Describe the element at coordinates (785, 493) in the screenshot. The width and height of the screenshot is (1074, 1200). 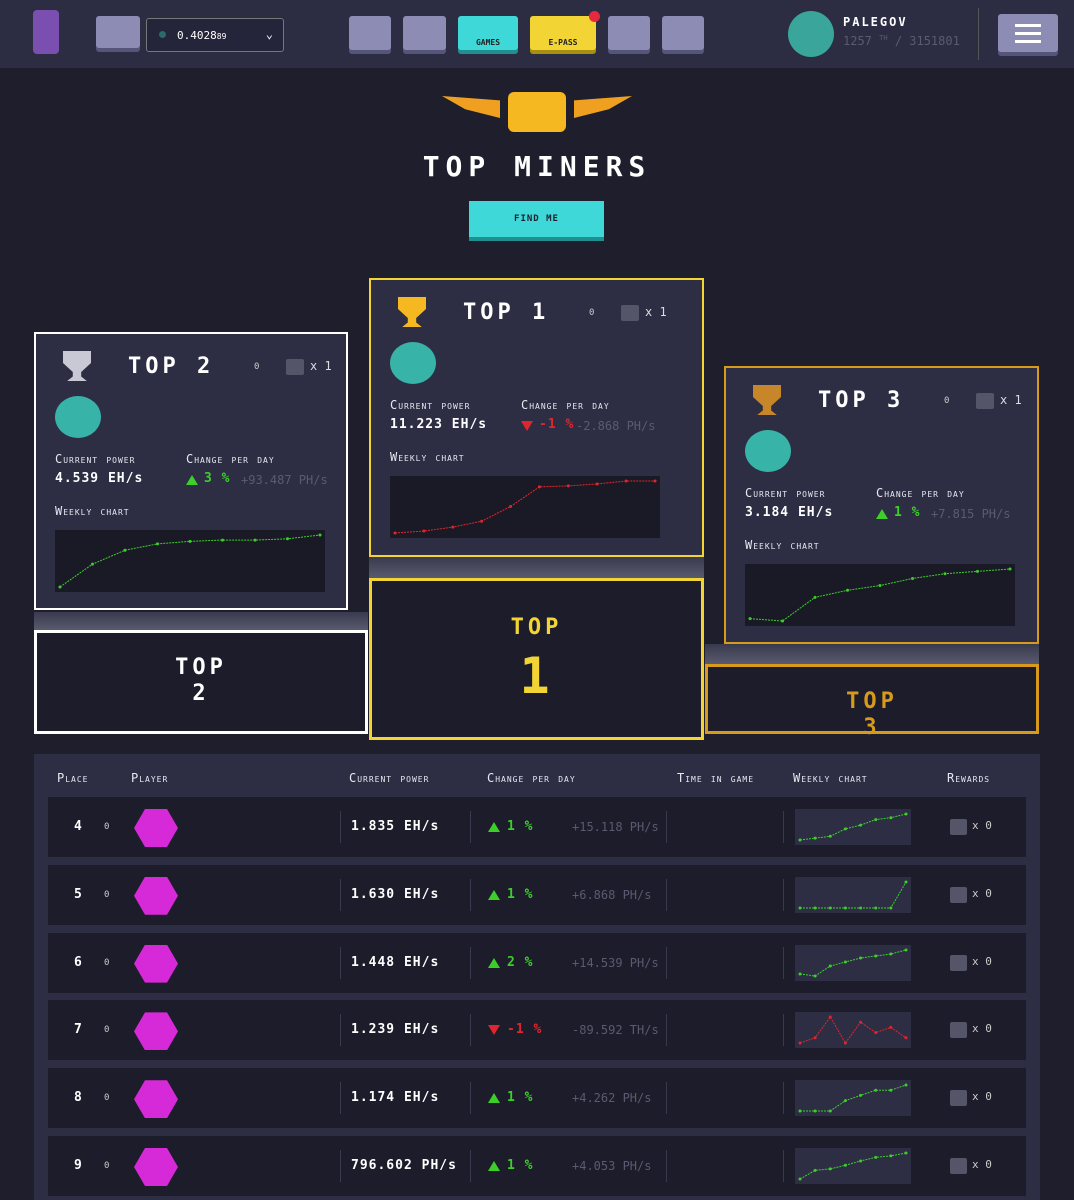
I see `power-label: Current power` at that location.